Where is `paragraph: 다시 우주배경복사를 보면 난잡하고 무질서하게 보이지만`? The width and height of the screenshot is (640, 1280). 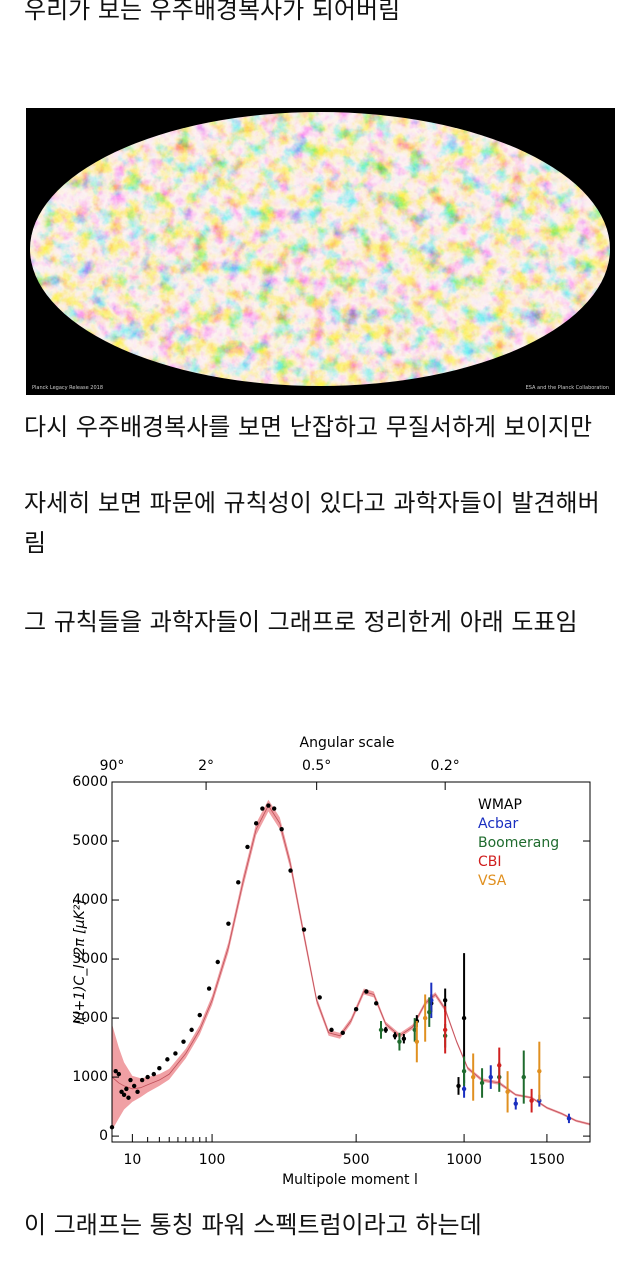
paragraph: 다시 우주배경복사를 보면 난잡하고 무질서하게 보이지만 is located at coordinates (308, 427).